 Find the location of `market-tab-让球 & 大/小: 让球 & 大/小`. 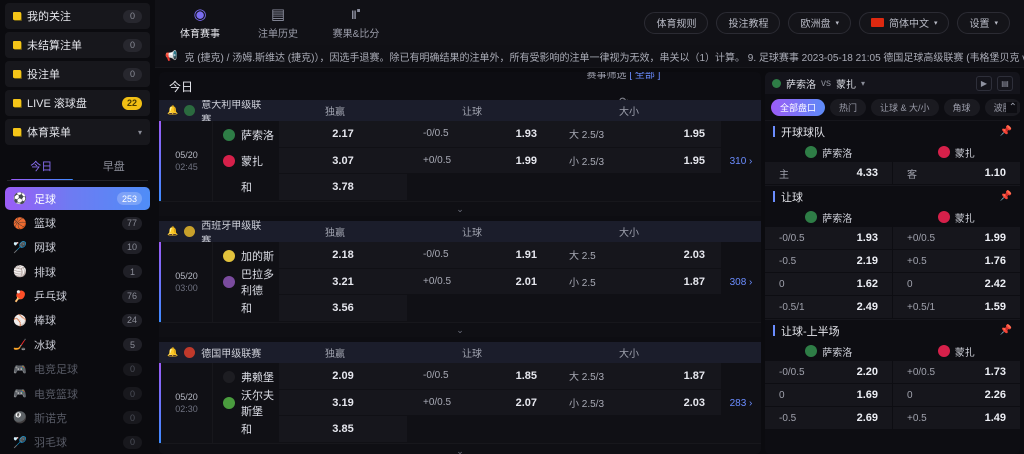

market-tab-让球 & 大/小: 让球 & 大/小 is located at coordinates (905, 107).